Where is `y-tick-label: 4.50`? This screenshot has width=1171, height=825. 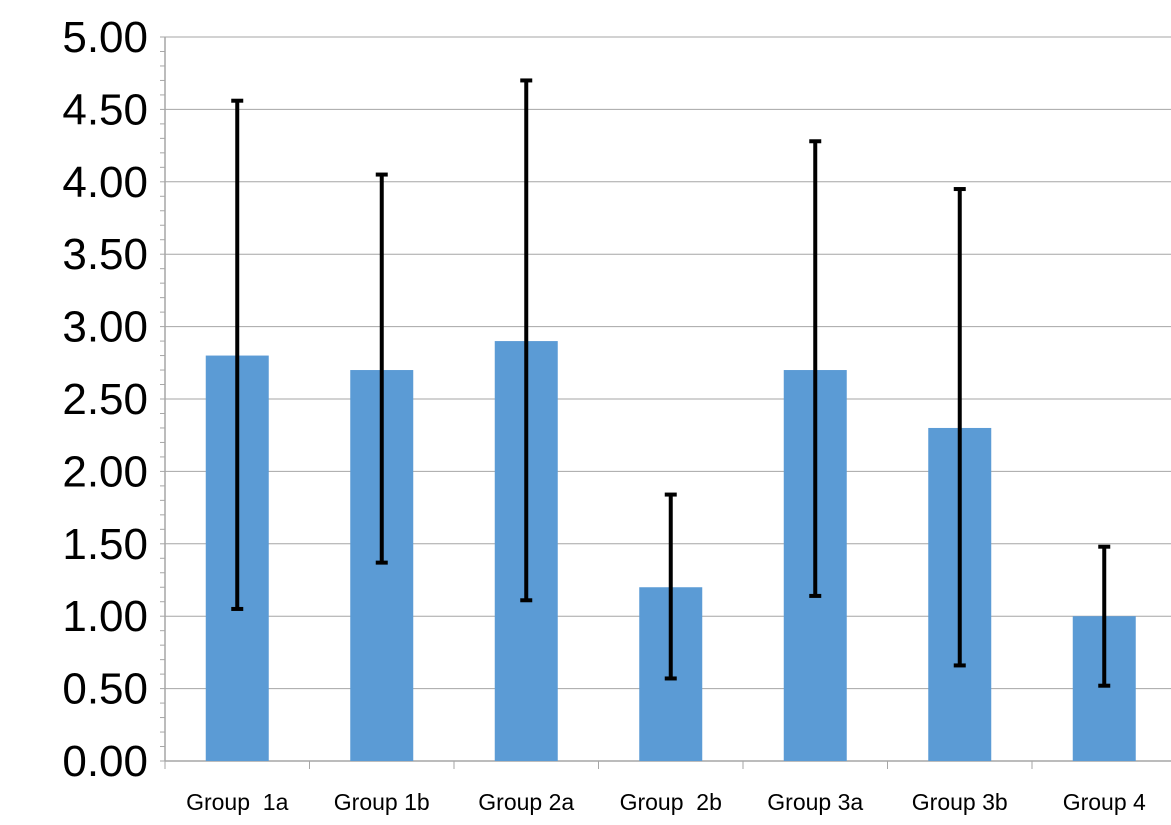 y-tick-label: 4.50 is located at coordinates (105, 109).